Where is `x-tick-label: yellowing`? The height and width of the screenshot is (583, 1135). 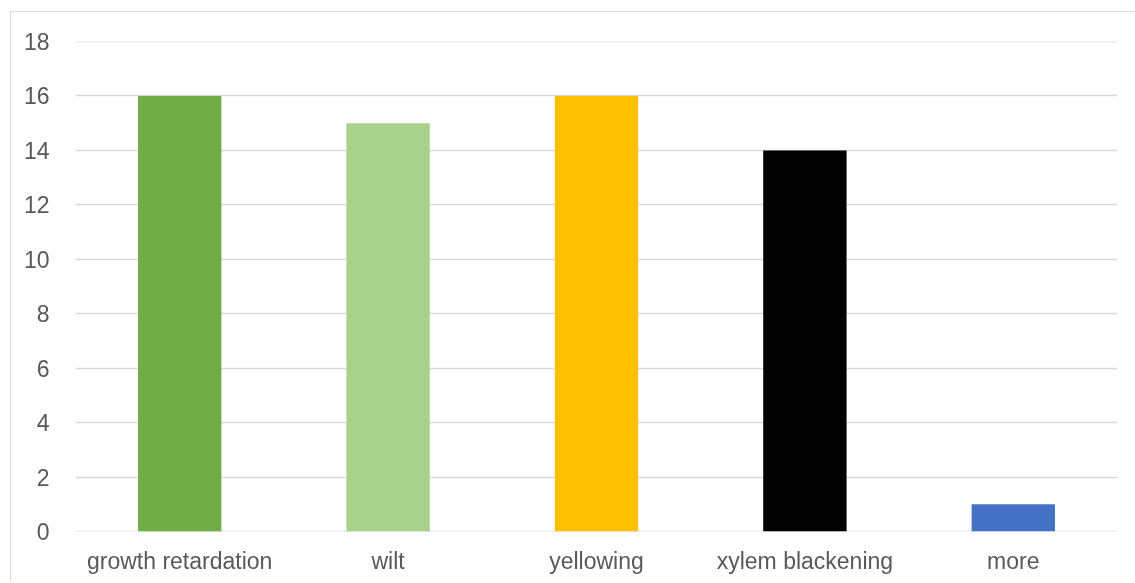
x-tick-label: yellowing is located at coordinates (596, 560).